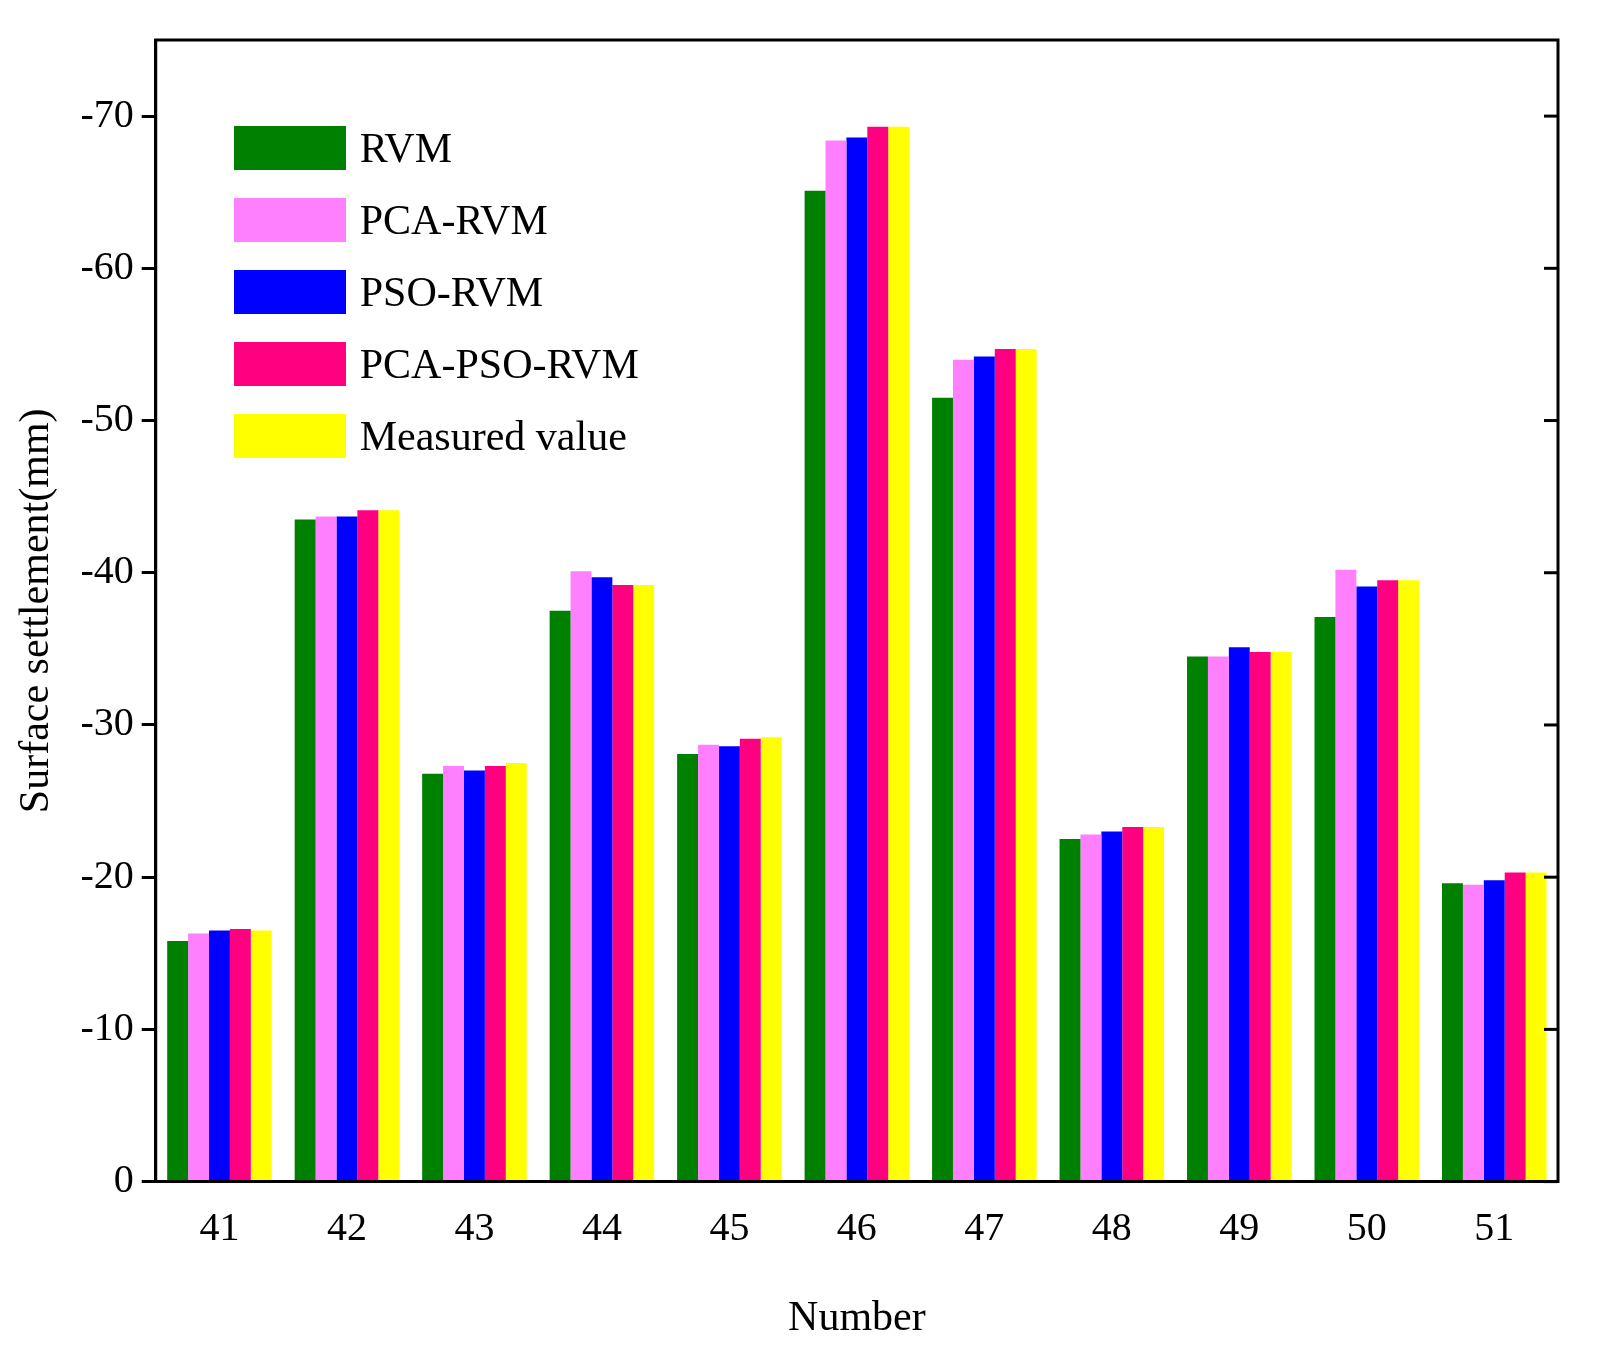 Image resolution: width=1616 pixels, height=1364 pixels. What do you see at coordinates (107, 265) in the screenshot?
I see `y-tick-label: -60` at bounding box center [107, 265].